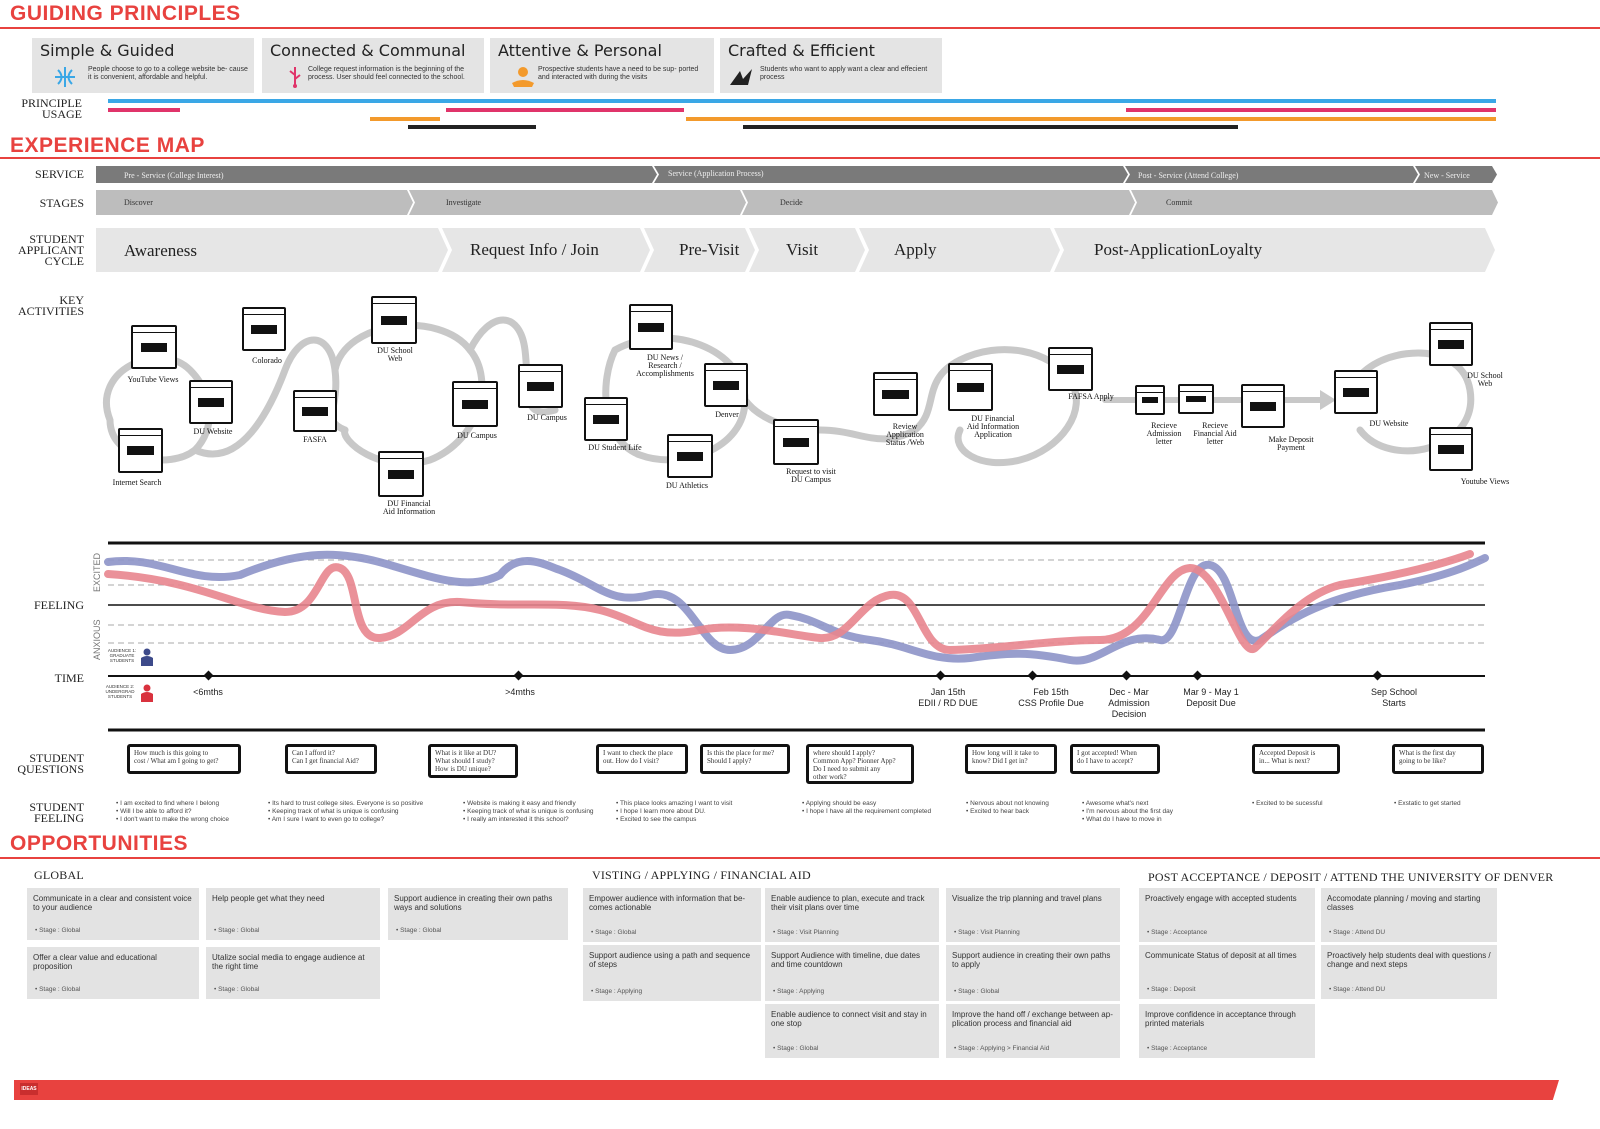  What do you see at coordinates (915, 249) in the screenshot?
I see `cycle-text-4: Apply` at bounding box center [915, 249].